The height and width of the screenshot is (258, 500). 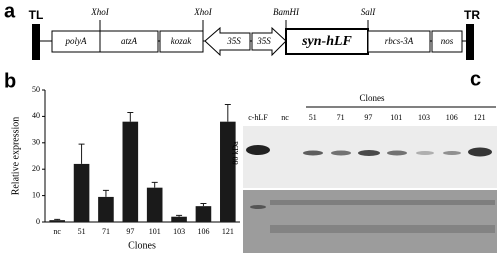 What do you see at coordinates (15, 156) in the screenshot?
I see `y-axis-title: Relative expression` at bounding box center [15, 156].